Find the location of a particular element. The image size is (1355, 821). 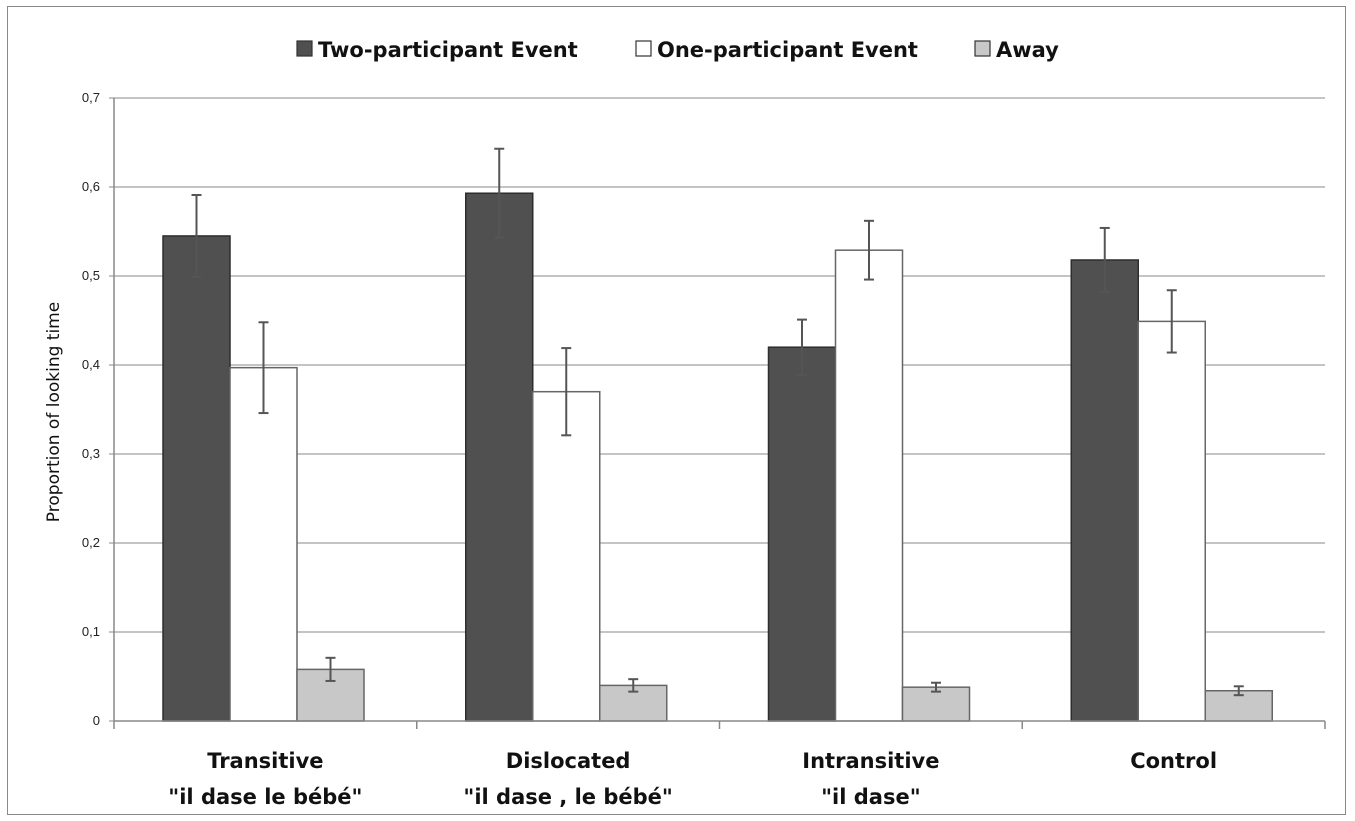

y-tick-label: 0,1 is located at coordinates (91, 631).